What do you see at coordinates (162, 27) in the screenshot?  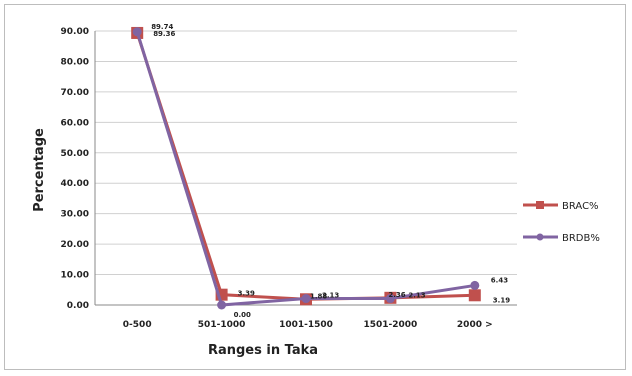 I see `data-label: 89.74` at bounding box center [162, 27].